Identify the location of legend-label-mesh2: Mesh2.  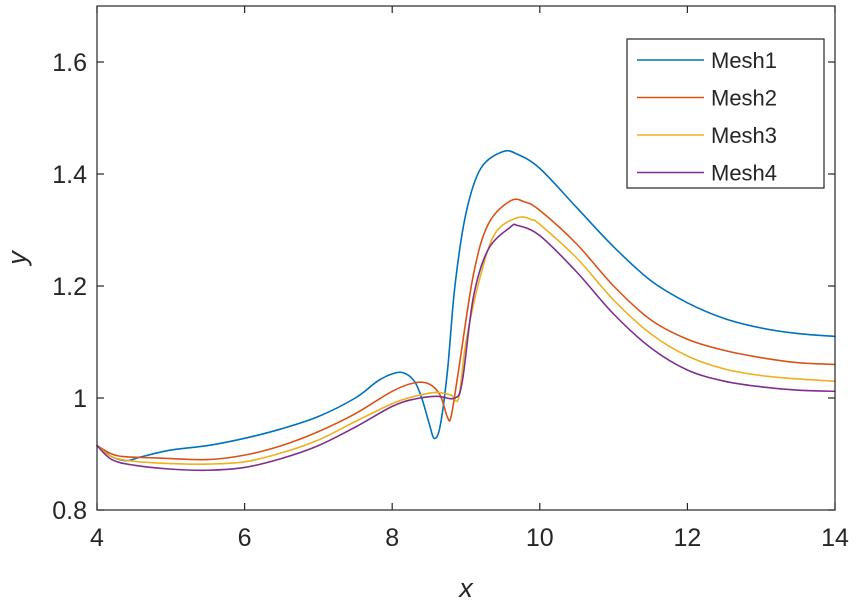
(744, 98).